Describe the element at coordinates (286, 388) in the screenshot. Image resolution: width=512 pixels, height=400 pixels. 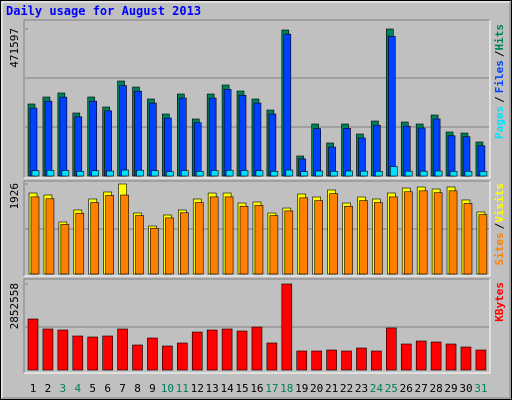
I see `x-tick-label: 18` at that location.